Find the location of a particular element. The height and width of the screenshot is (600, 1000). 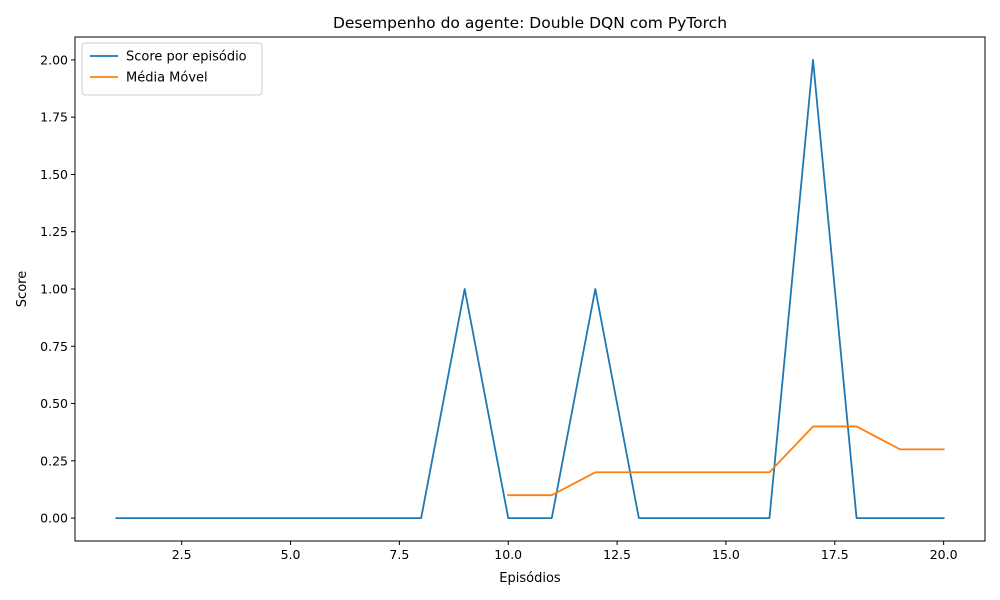

y-tick-label: 0.50 is located at coordinates (54, 403).